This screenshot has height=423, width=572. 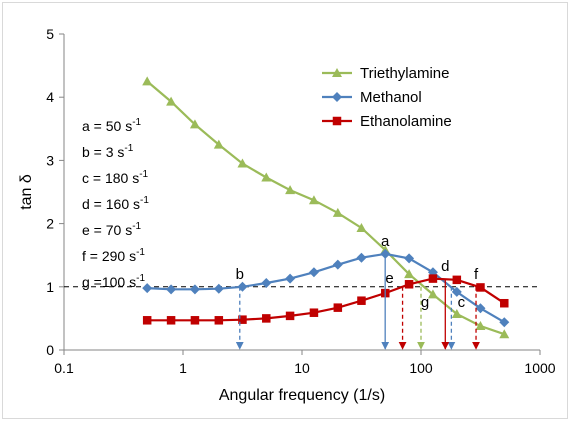 I want to click on legend-label: Triethylamine, so click(x=404, y=73).